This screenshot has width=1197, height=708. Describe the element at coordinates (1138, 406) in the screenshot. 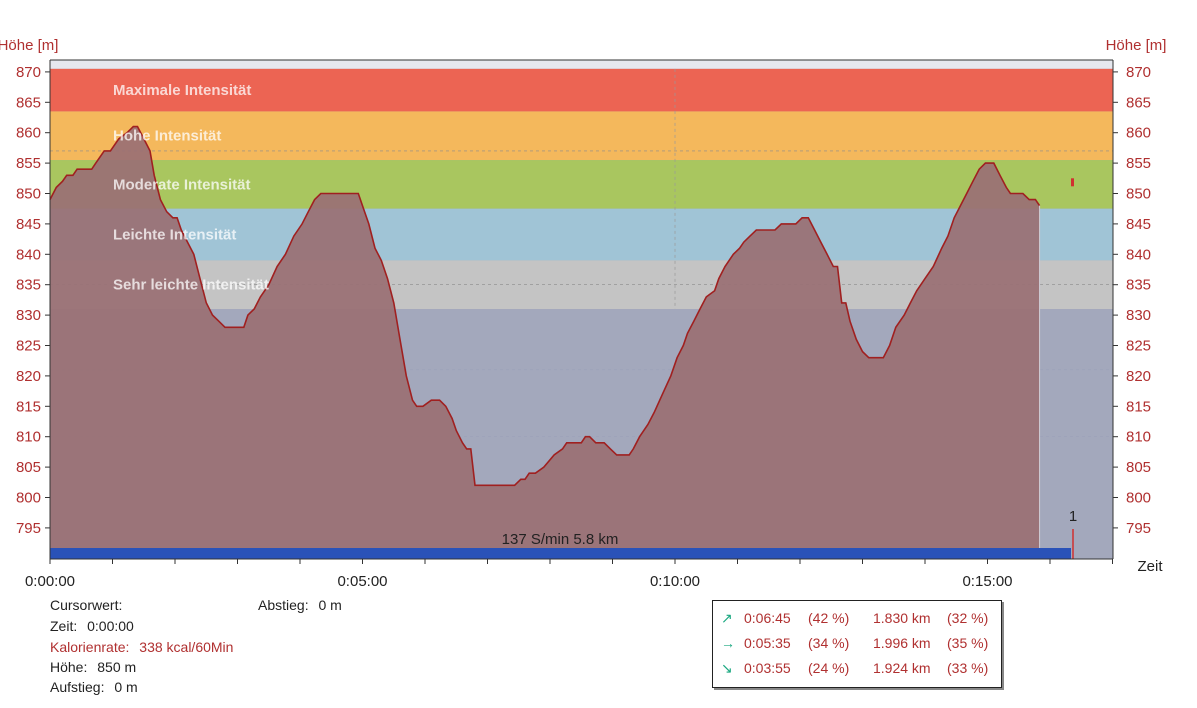

I see `y-tick-label-right: 815` at that location.